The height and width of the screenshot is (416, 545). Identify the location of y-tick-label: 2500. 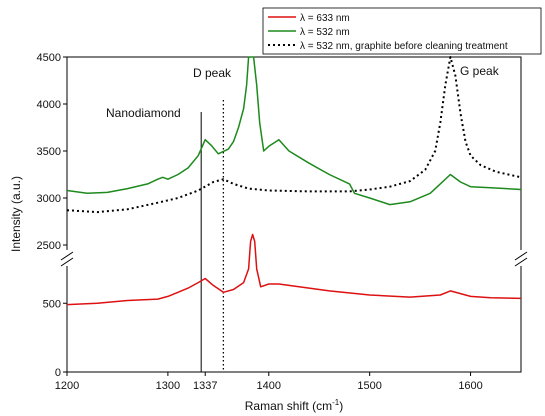
(49, 246).